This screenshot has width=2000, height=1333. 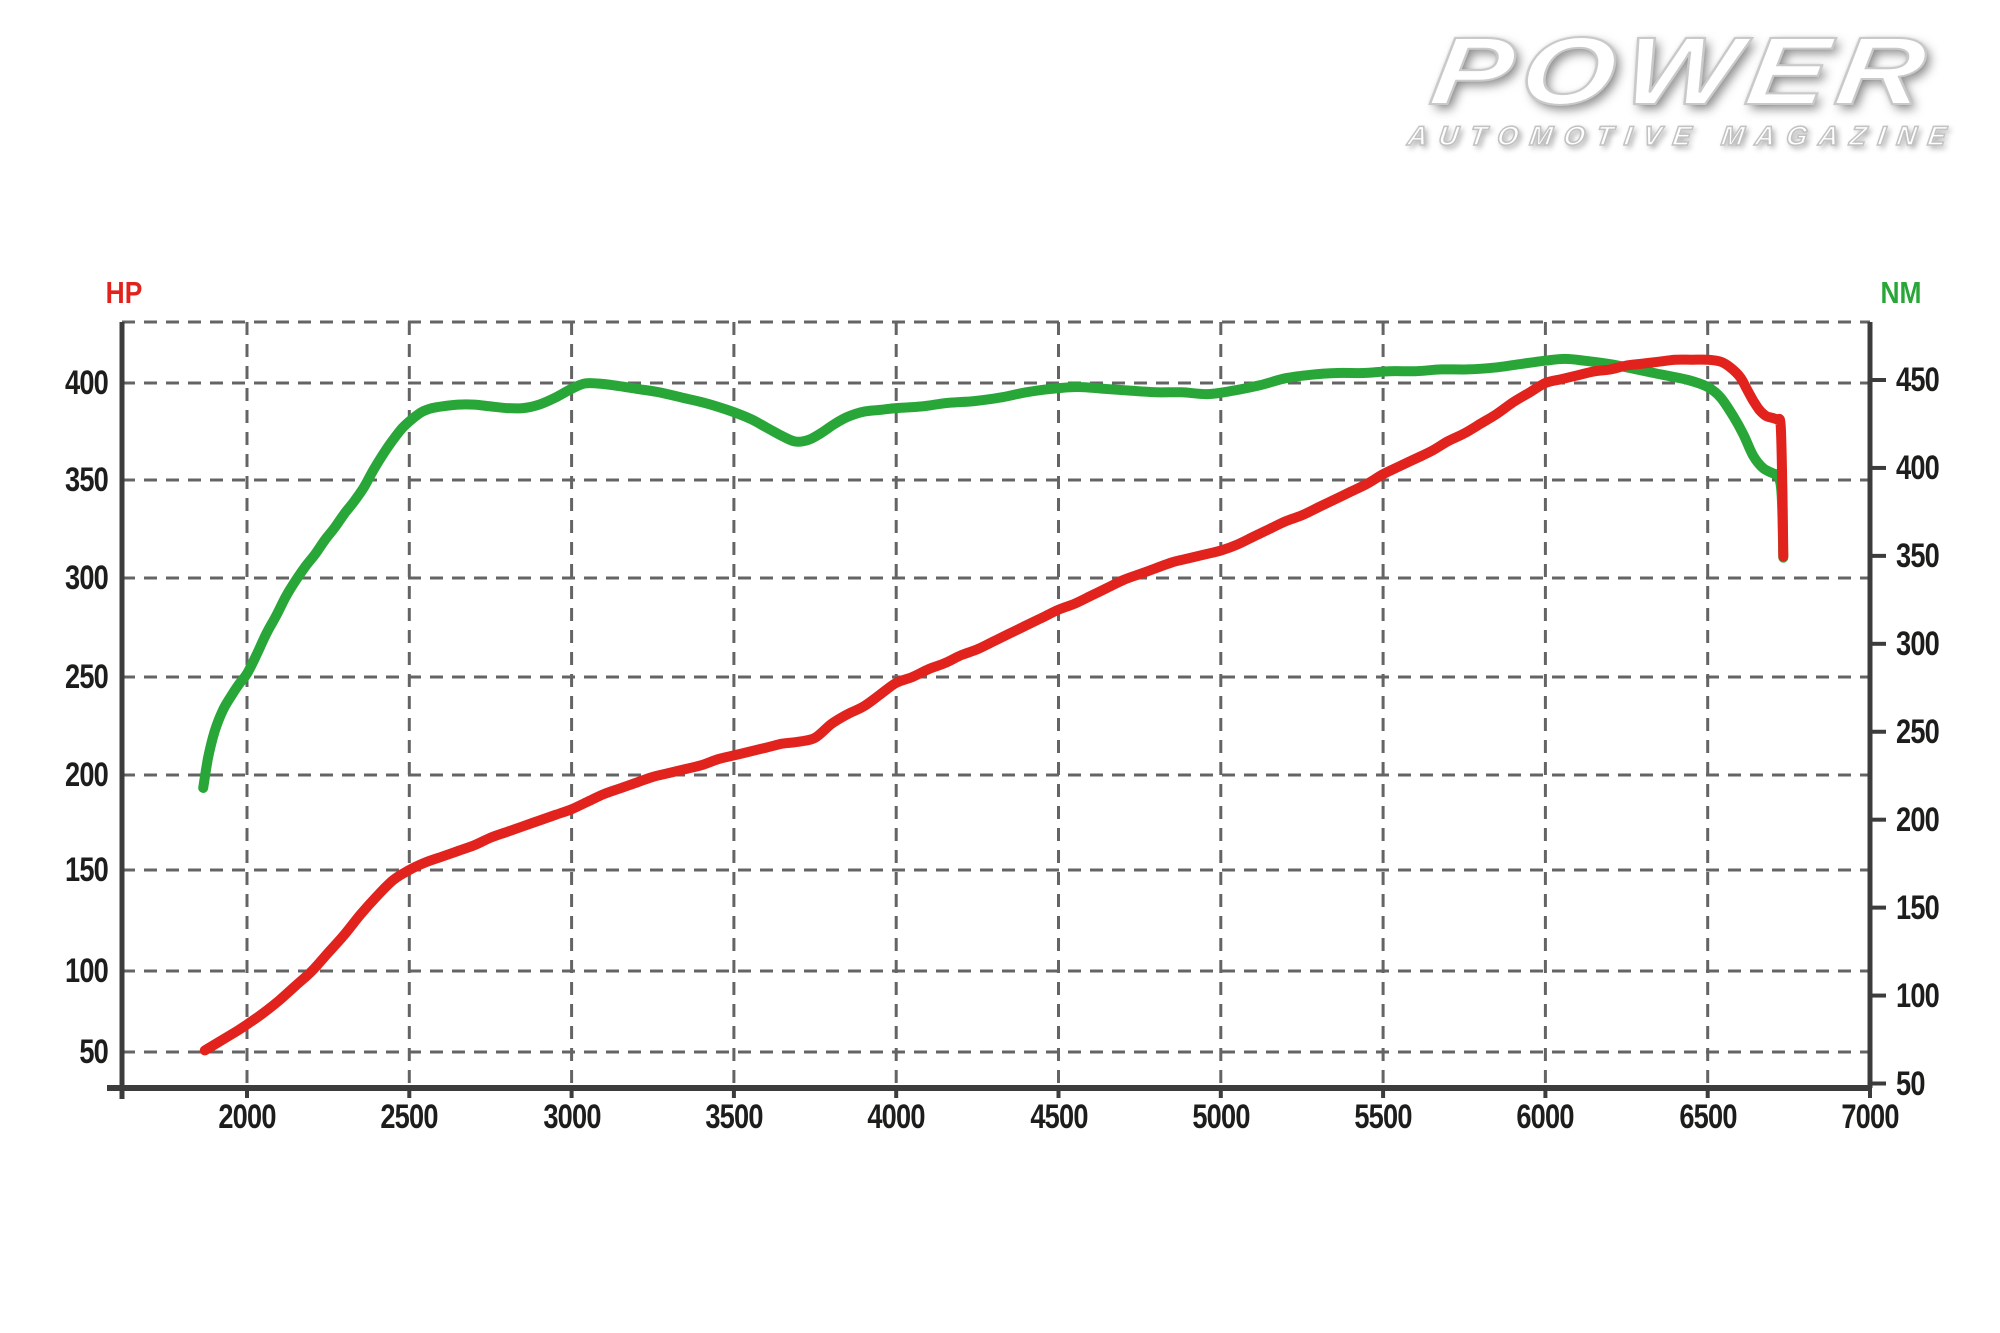 What do you see at coordinates (734, 1117) in the screenshot?
I see `x-axis-tick-label: 3500` at bounding box center [734, 1117].